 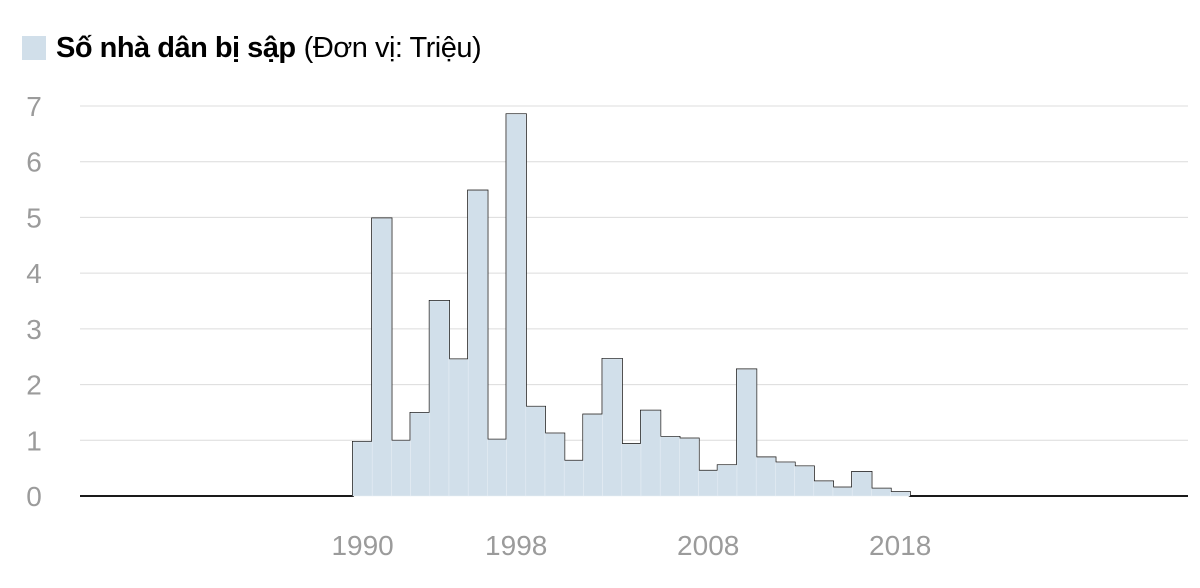 What do you see at coordinates (176, 47) in the screenshot?
I see `legend-title: Số nhà dân bị sập` at bounding box center [176, 47].